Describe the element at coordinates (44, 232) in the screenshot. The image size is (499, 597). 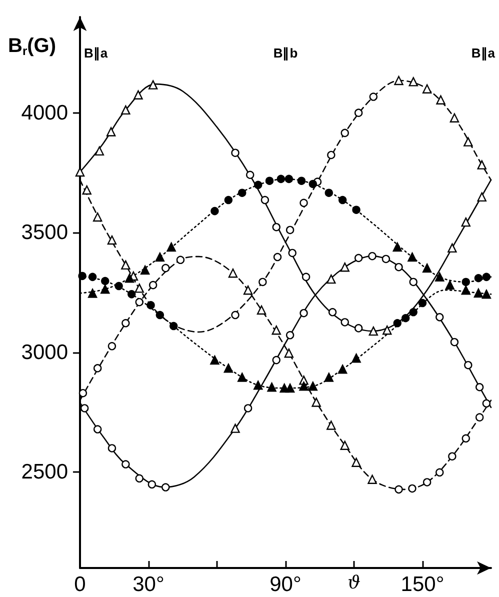
I see `y-tick-label: 3500` at that location.